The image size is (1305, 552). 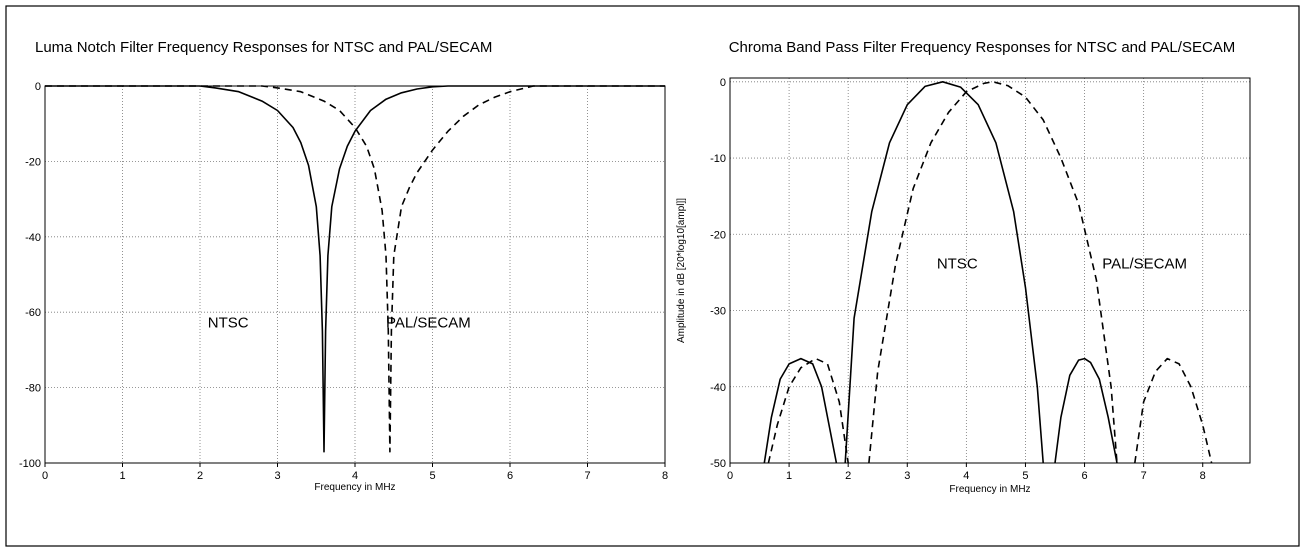 I want to click on y-tick-label: -10, so click(x=718, y=159).